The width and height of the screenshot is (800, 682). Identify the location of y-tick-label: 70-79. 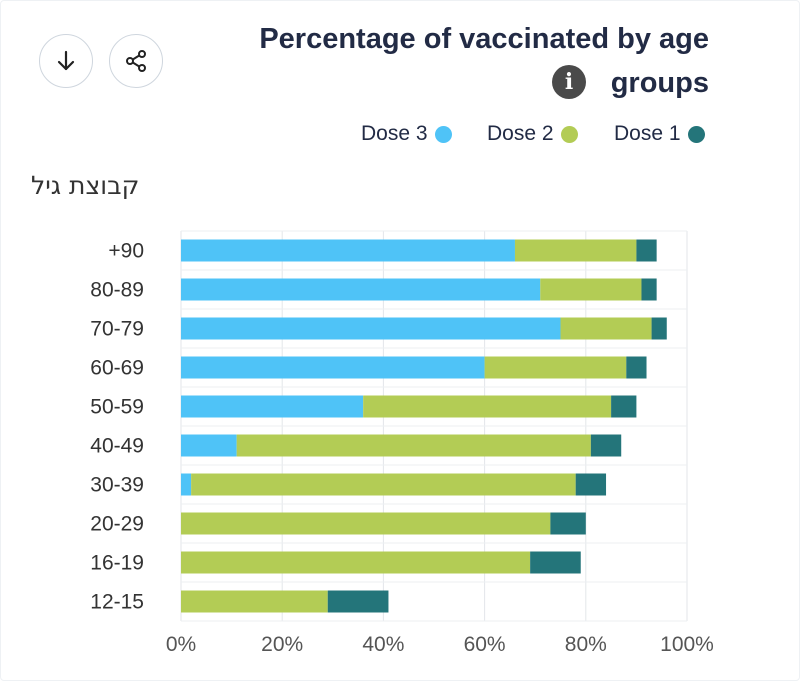
(117, 329).